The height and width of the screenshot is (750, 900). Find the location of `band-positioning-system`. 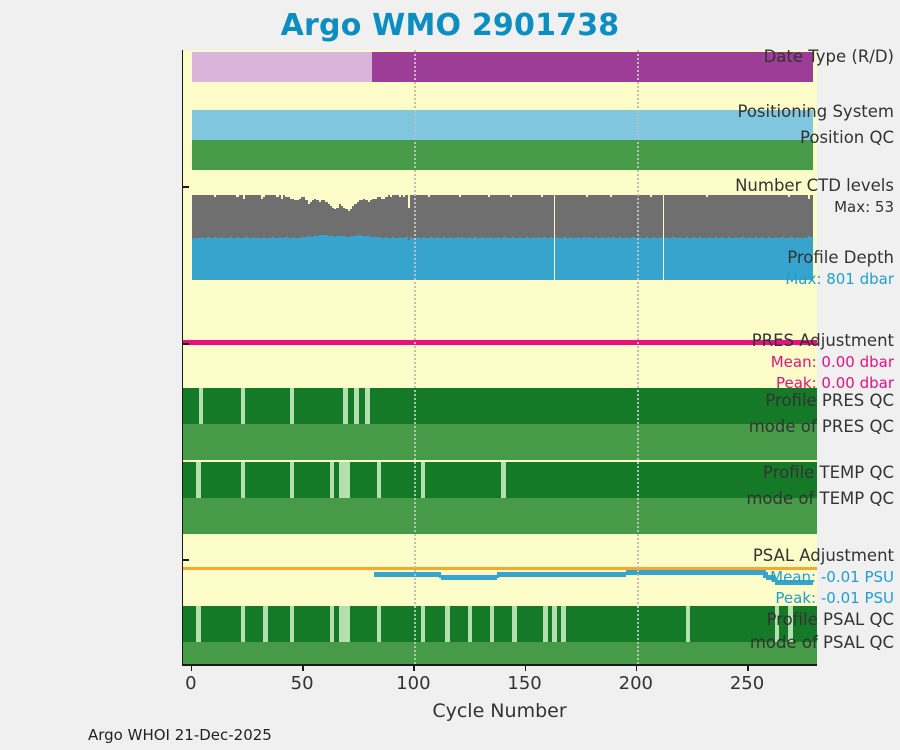

band-positioning-system is located at coordinates (500, 125).